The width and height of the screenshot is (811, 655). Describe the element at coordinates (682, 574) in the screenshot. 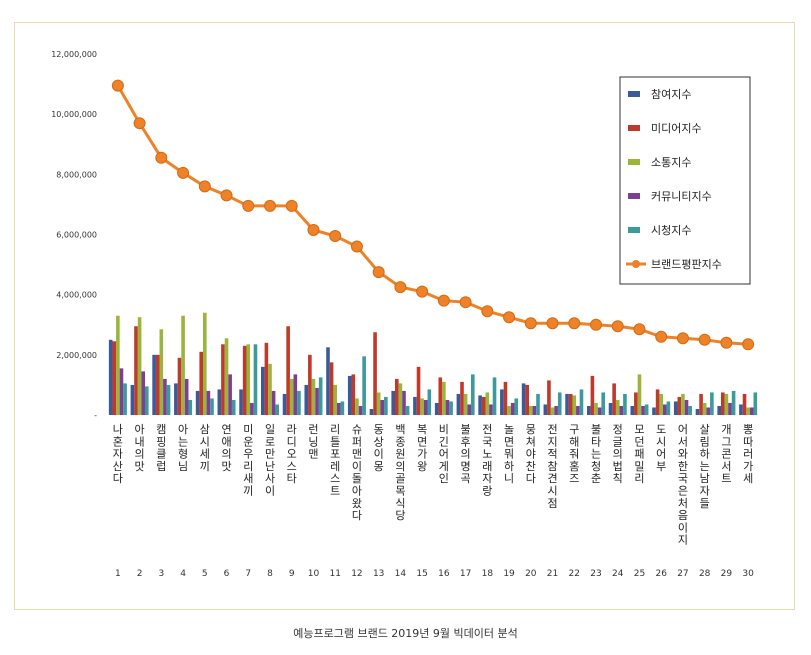

I see `x-rank-label: 27` at that location.